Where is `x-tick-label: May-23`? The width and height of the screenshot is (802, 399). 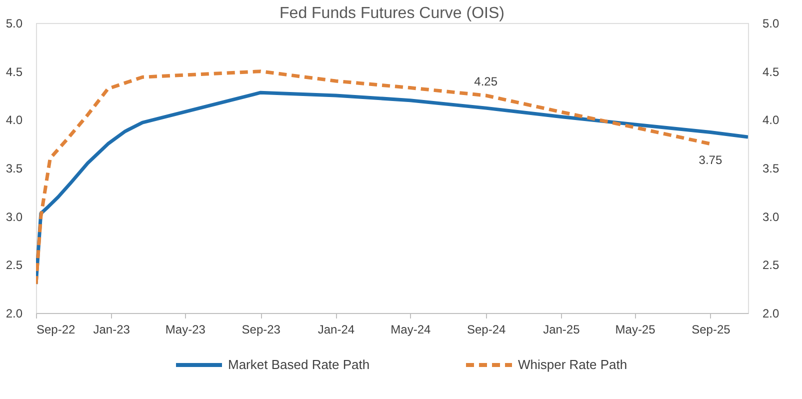
x-tick-label: May-23 is located at coordinates (185, 329).